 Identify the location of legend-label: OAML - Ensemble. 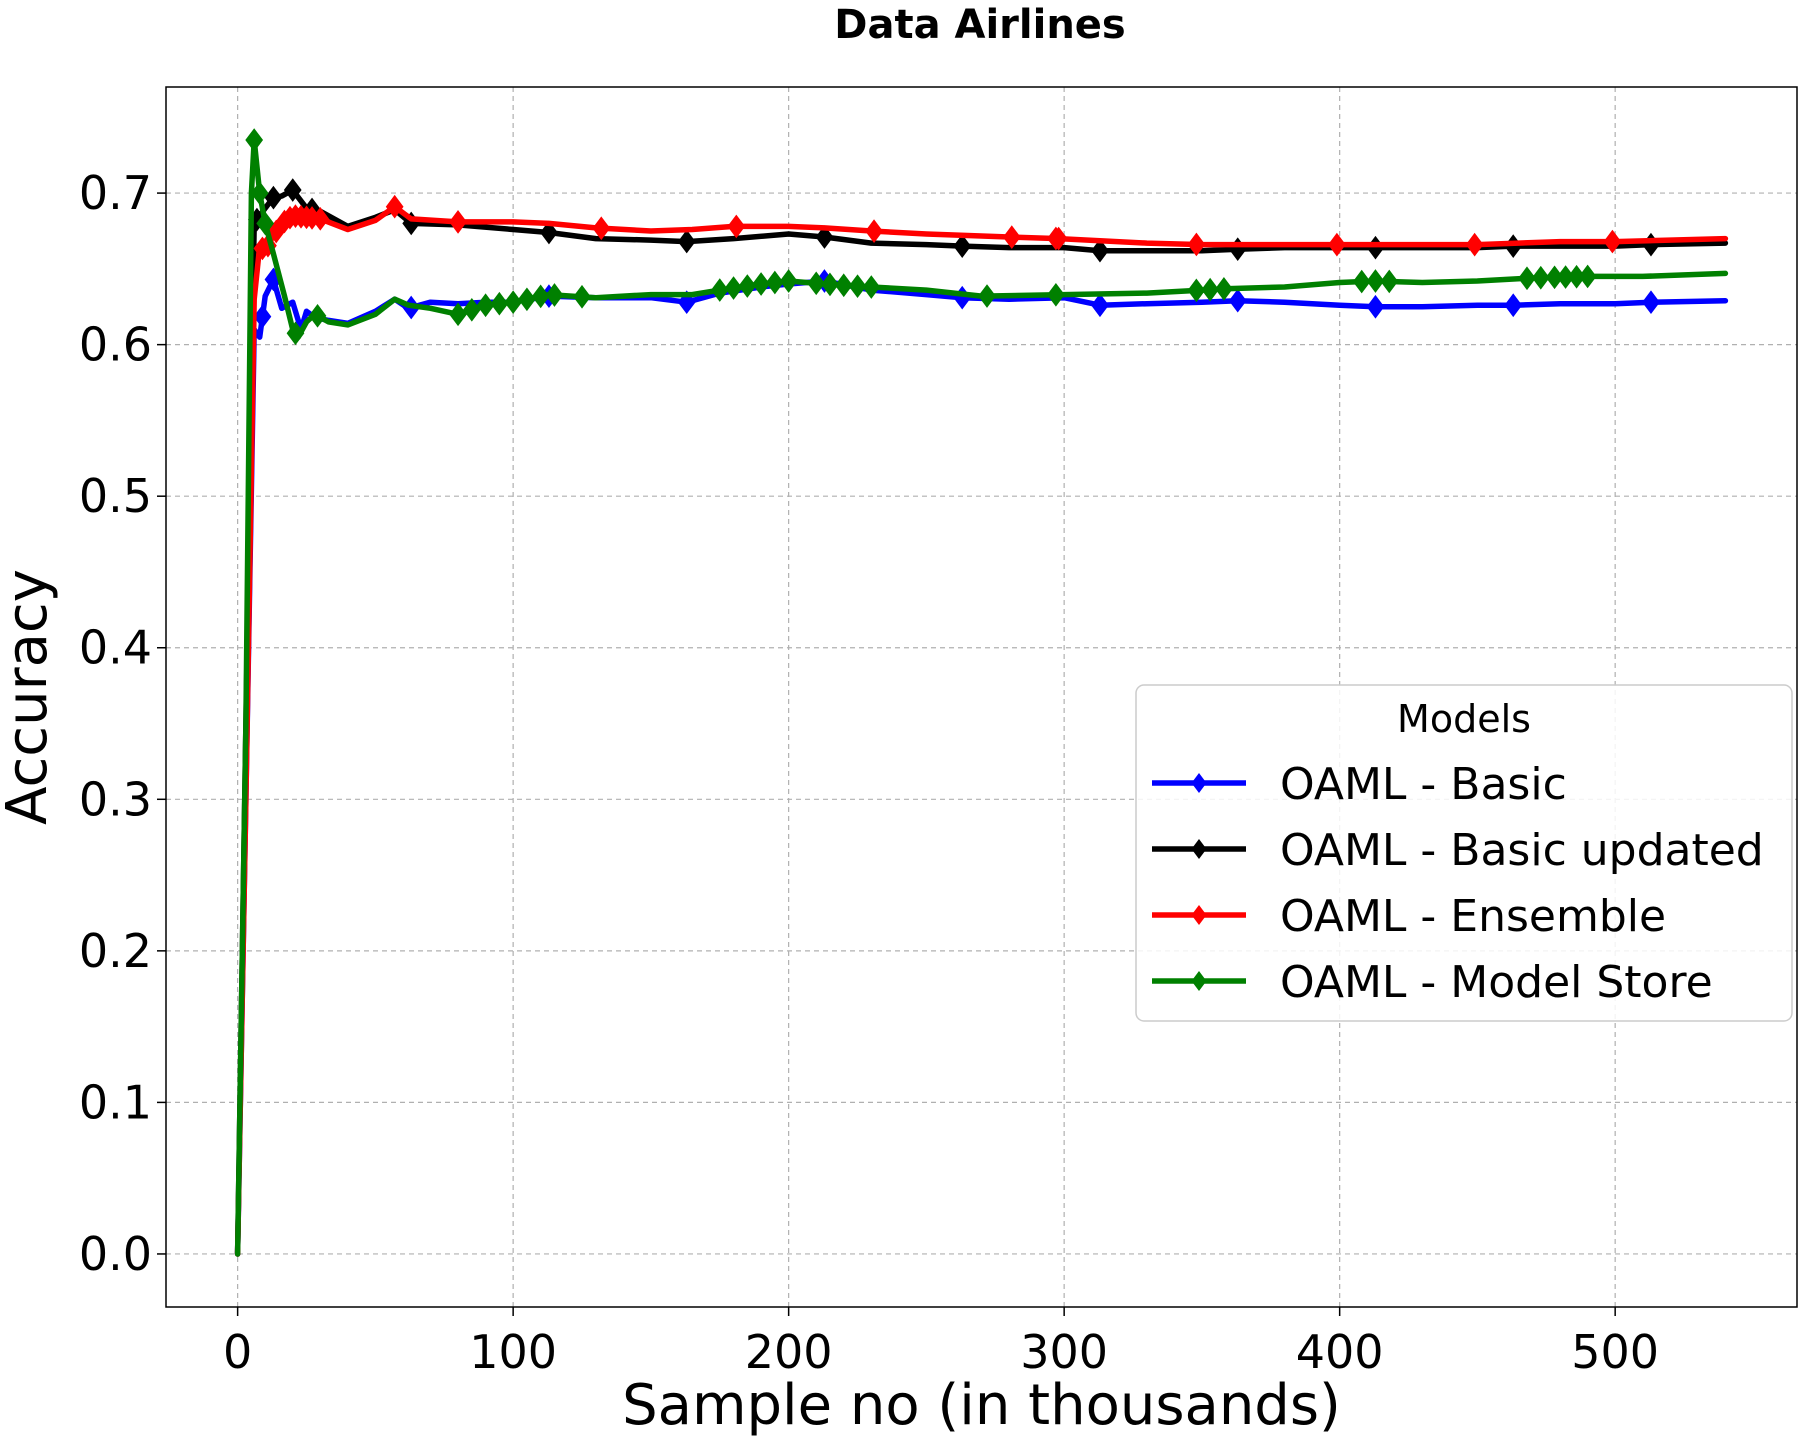
(1473, 916).